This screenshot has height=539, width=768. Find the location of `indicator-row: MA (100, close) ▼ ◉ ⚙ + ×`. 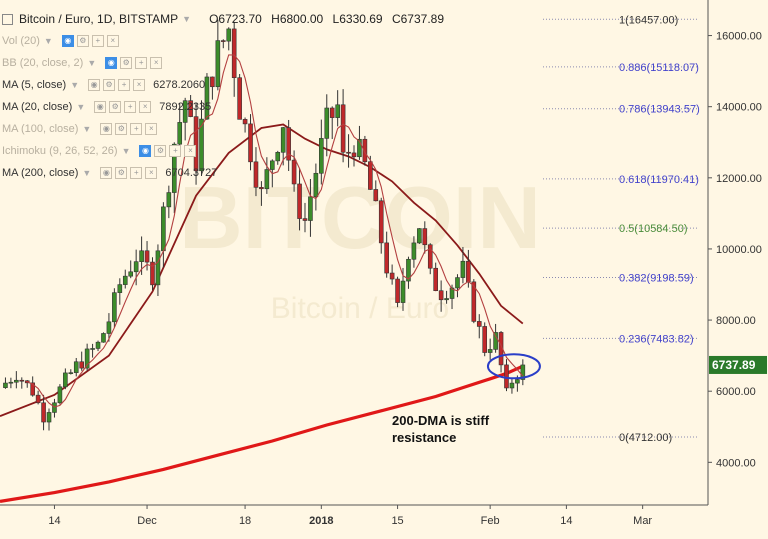

indicator-row: MA (100, close) ▼ ◉ ⚙ + × is located at coordinates (226, 129).